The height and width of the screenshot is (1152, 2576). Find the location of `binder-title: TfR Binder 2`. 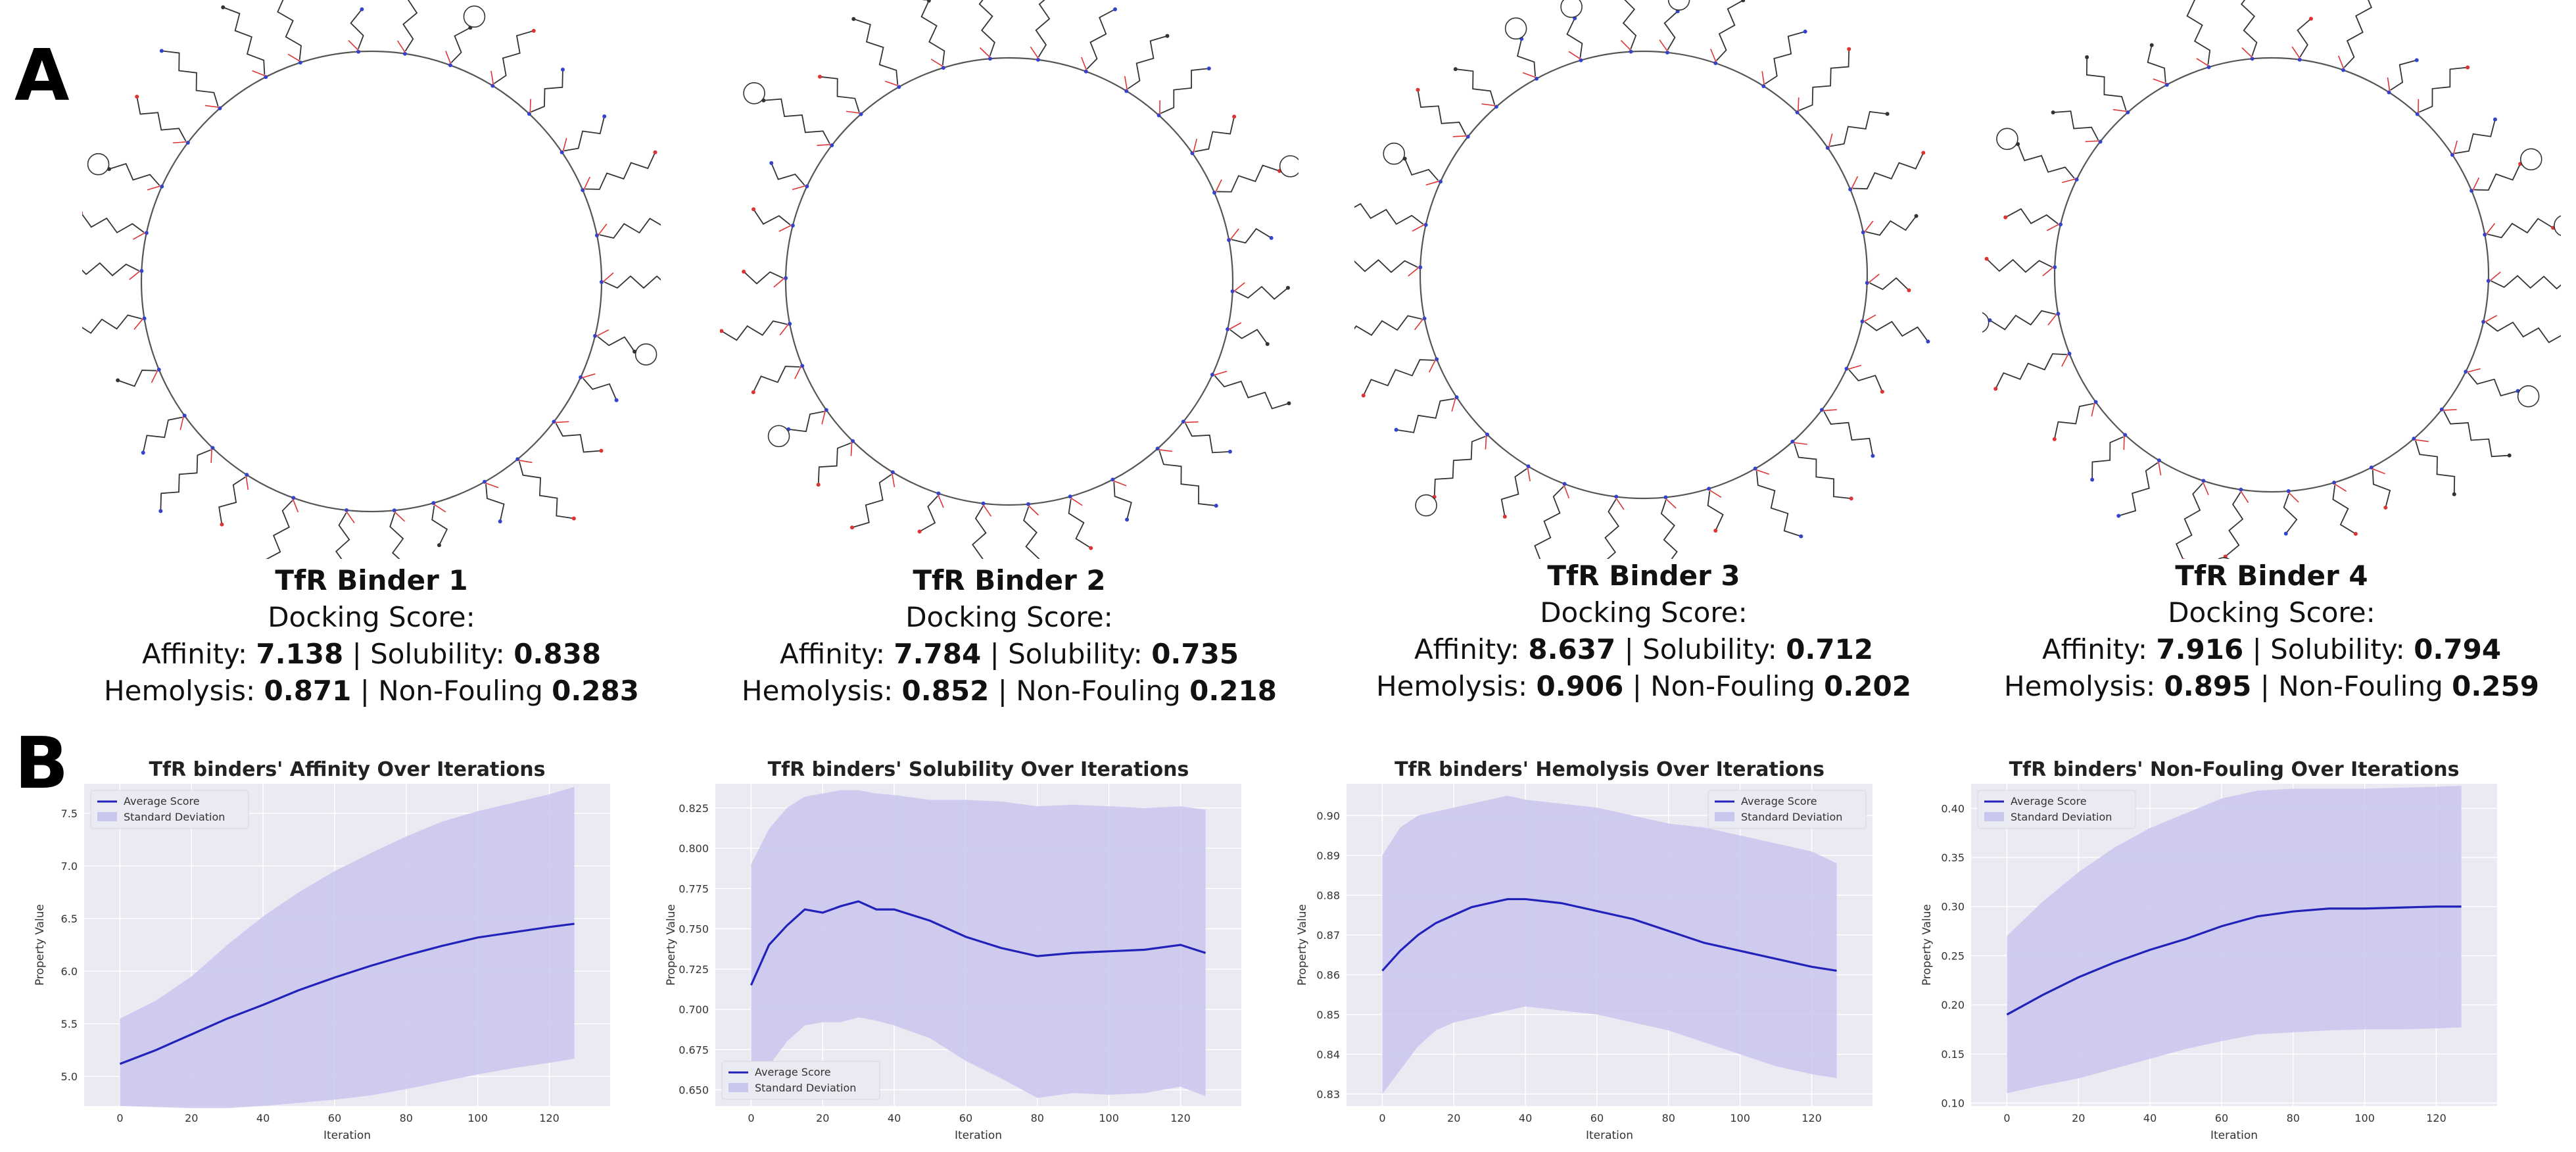

binder-title: TfR Binder 2 is located at coordinates (1010, 580).